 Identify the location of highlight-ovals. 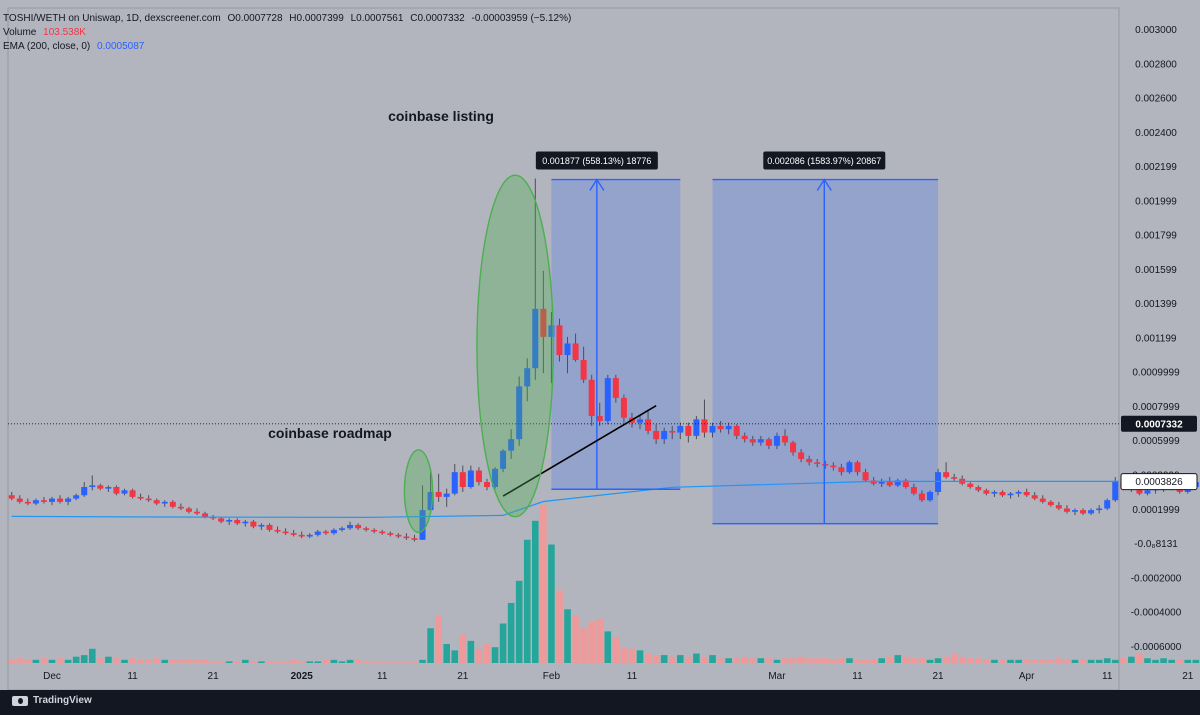
(479, 354).